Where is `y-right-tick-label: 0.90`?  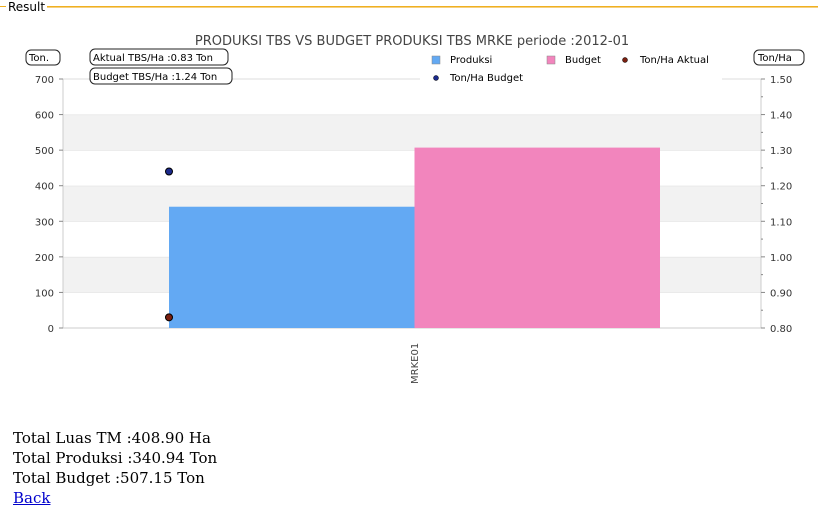 y-right-tick-label: 0.90 is located at coordinates (781, 293).